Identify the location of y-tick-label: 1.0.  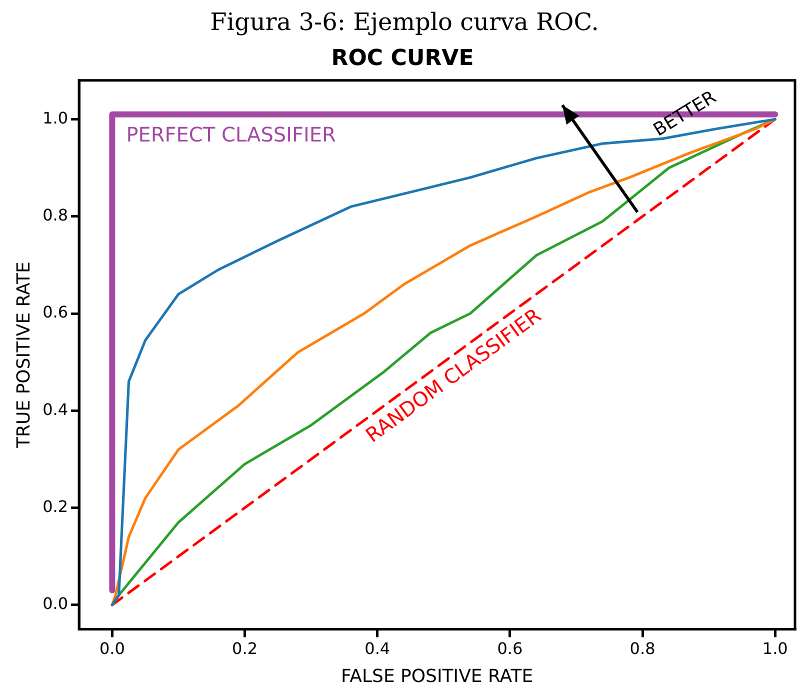
(55, 118).